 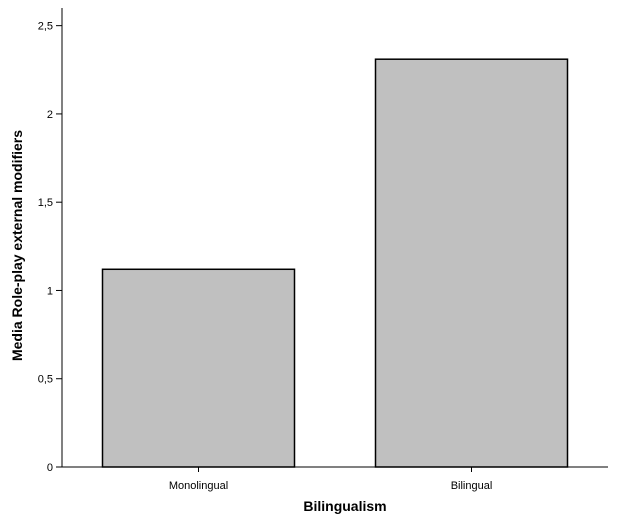 I want to click on x-axis-title: Bilingualism, so click(x=344, y=506).